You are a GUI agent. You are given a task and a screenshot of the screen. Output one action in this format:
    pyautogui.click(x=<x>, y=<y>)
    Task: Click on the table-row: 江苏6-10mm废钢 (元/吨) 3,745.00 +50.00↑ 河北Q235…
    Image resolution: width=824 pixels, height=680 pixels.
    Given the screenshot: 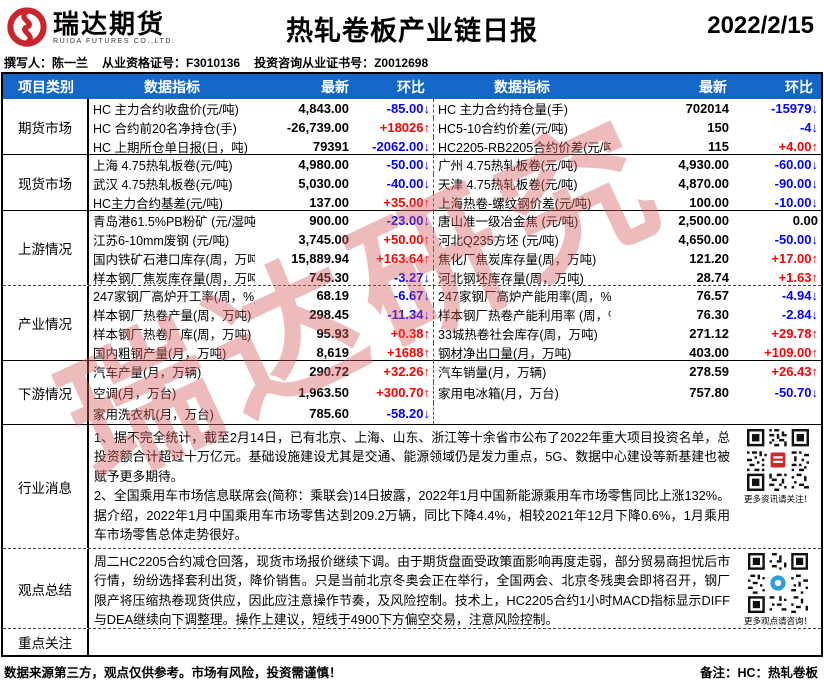 What is the action you would take?
    pyautogui.click(x=455, y=239)
    